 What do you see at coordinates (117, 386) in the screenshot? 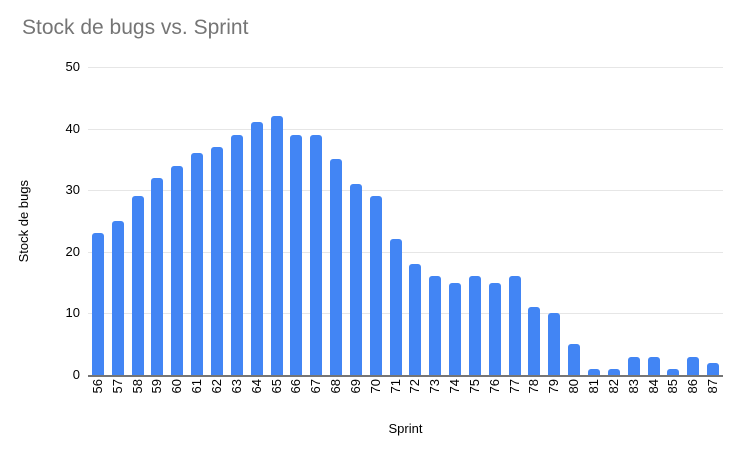
I see `x-tick-label: 57` at bounding box center [117, 386].